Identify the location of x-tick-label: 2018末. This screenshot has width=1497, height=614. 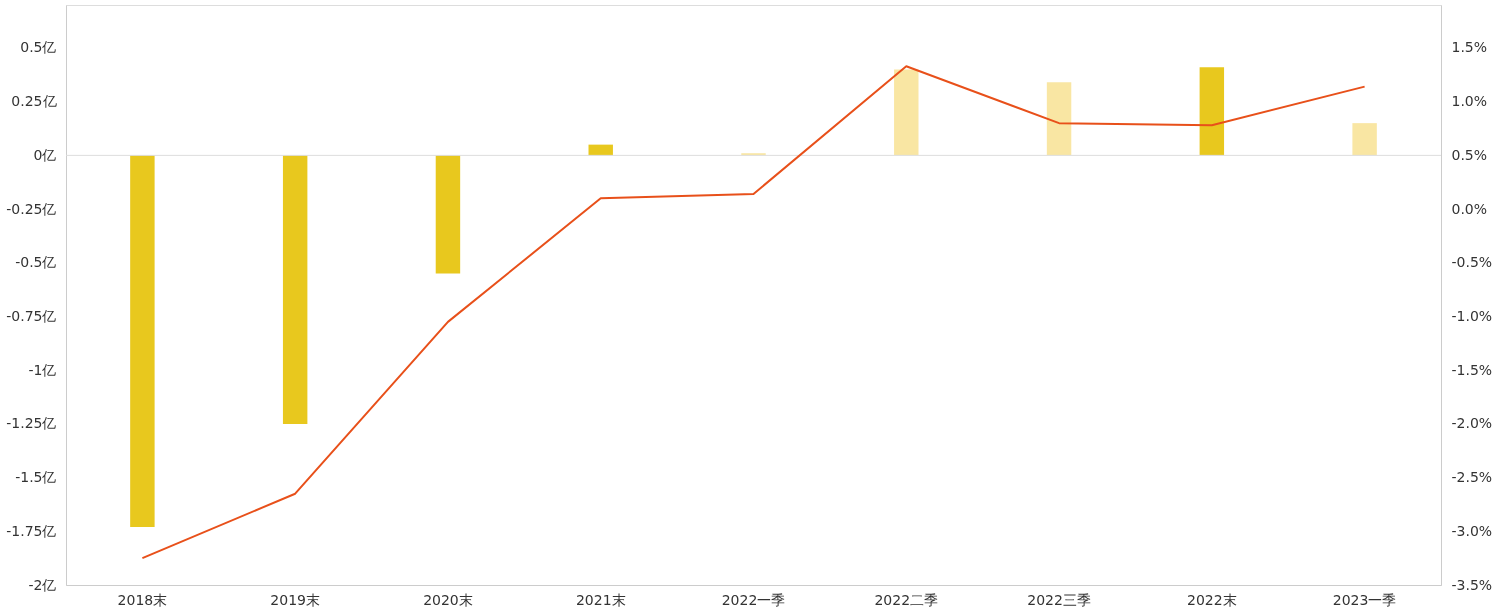
(142, 599).